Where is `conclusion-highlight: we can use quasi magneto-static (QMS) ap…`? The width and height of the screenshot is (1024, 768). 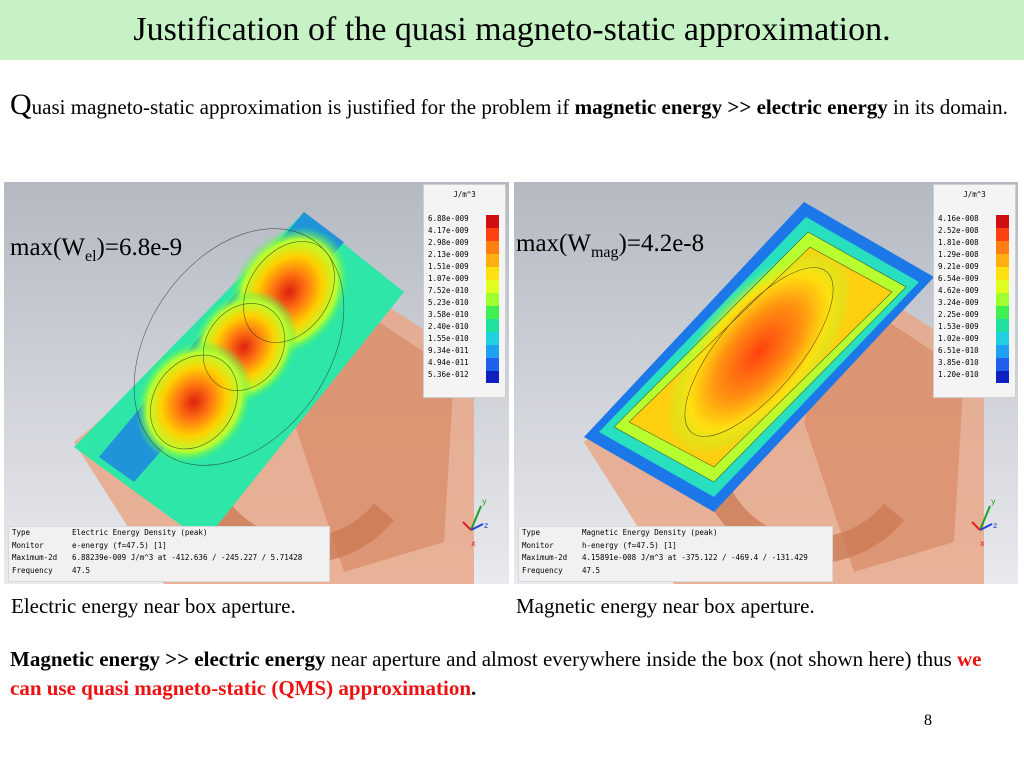 conclusion-highlight: we can use quasi magneto-static (QMS) ap… is located at coordinates (496, 673).